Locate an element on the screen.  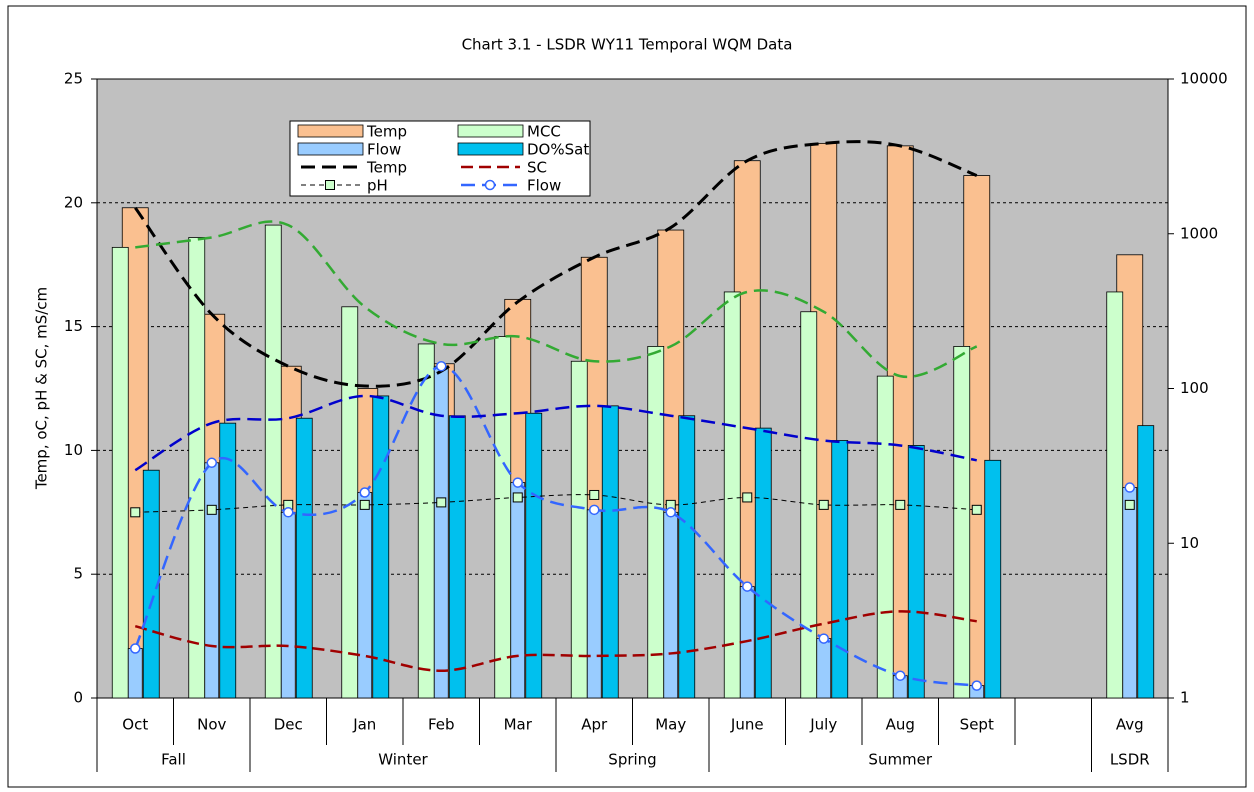
y-tick-label: 5 is located at coordinates (78, 574).